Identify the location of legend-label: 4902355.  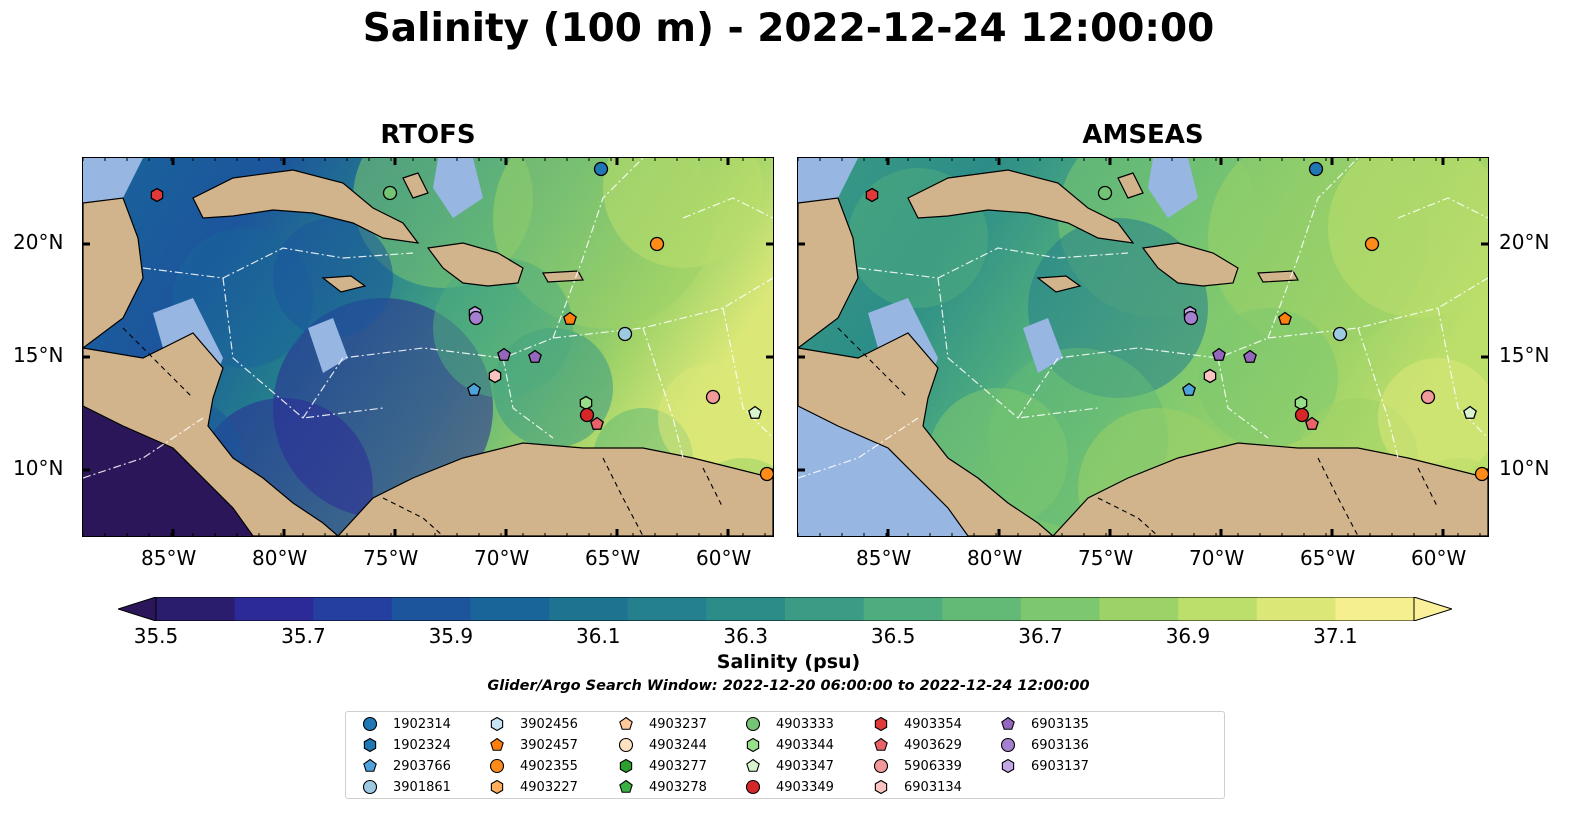
(549, 766).